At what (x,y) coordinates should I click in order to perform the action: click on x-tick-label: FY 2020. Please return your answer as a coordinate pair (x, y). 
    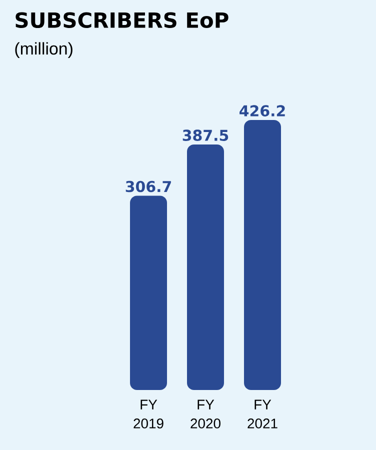
    Looking at the image, I should click on (205, 414).